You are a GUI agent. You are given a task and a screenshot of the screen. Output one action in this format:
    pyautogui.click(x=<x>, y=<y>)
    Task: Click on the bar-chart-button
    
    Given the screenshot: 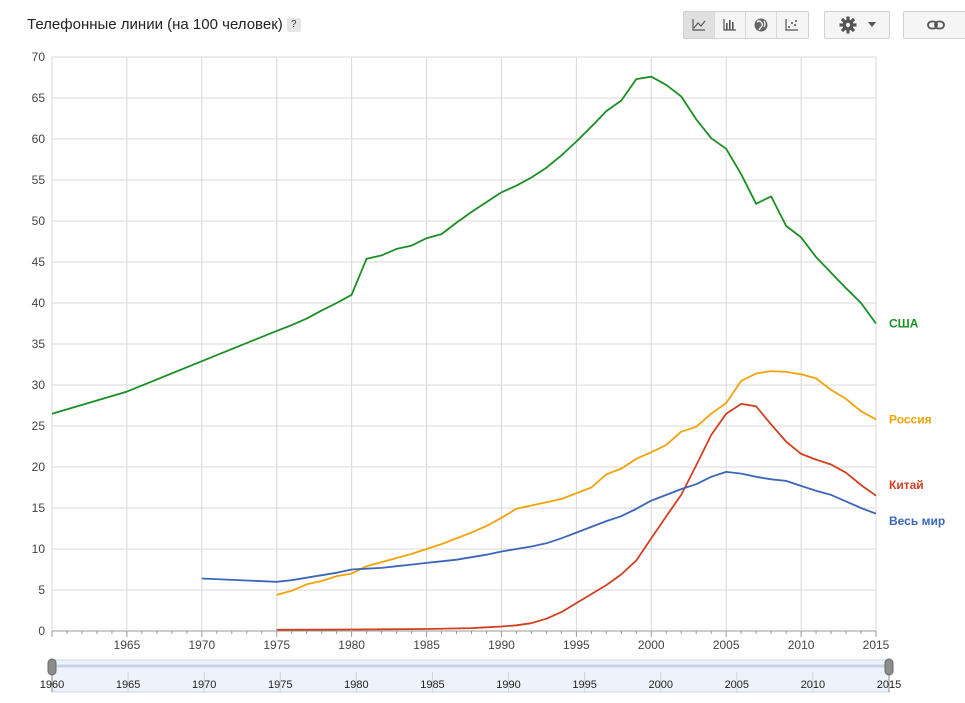 What is the action you would take?
    pyautogui.click(x=730, y=25)
    